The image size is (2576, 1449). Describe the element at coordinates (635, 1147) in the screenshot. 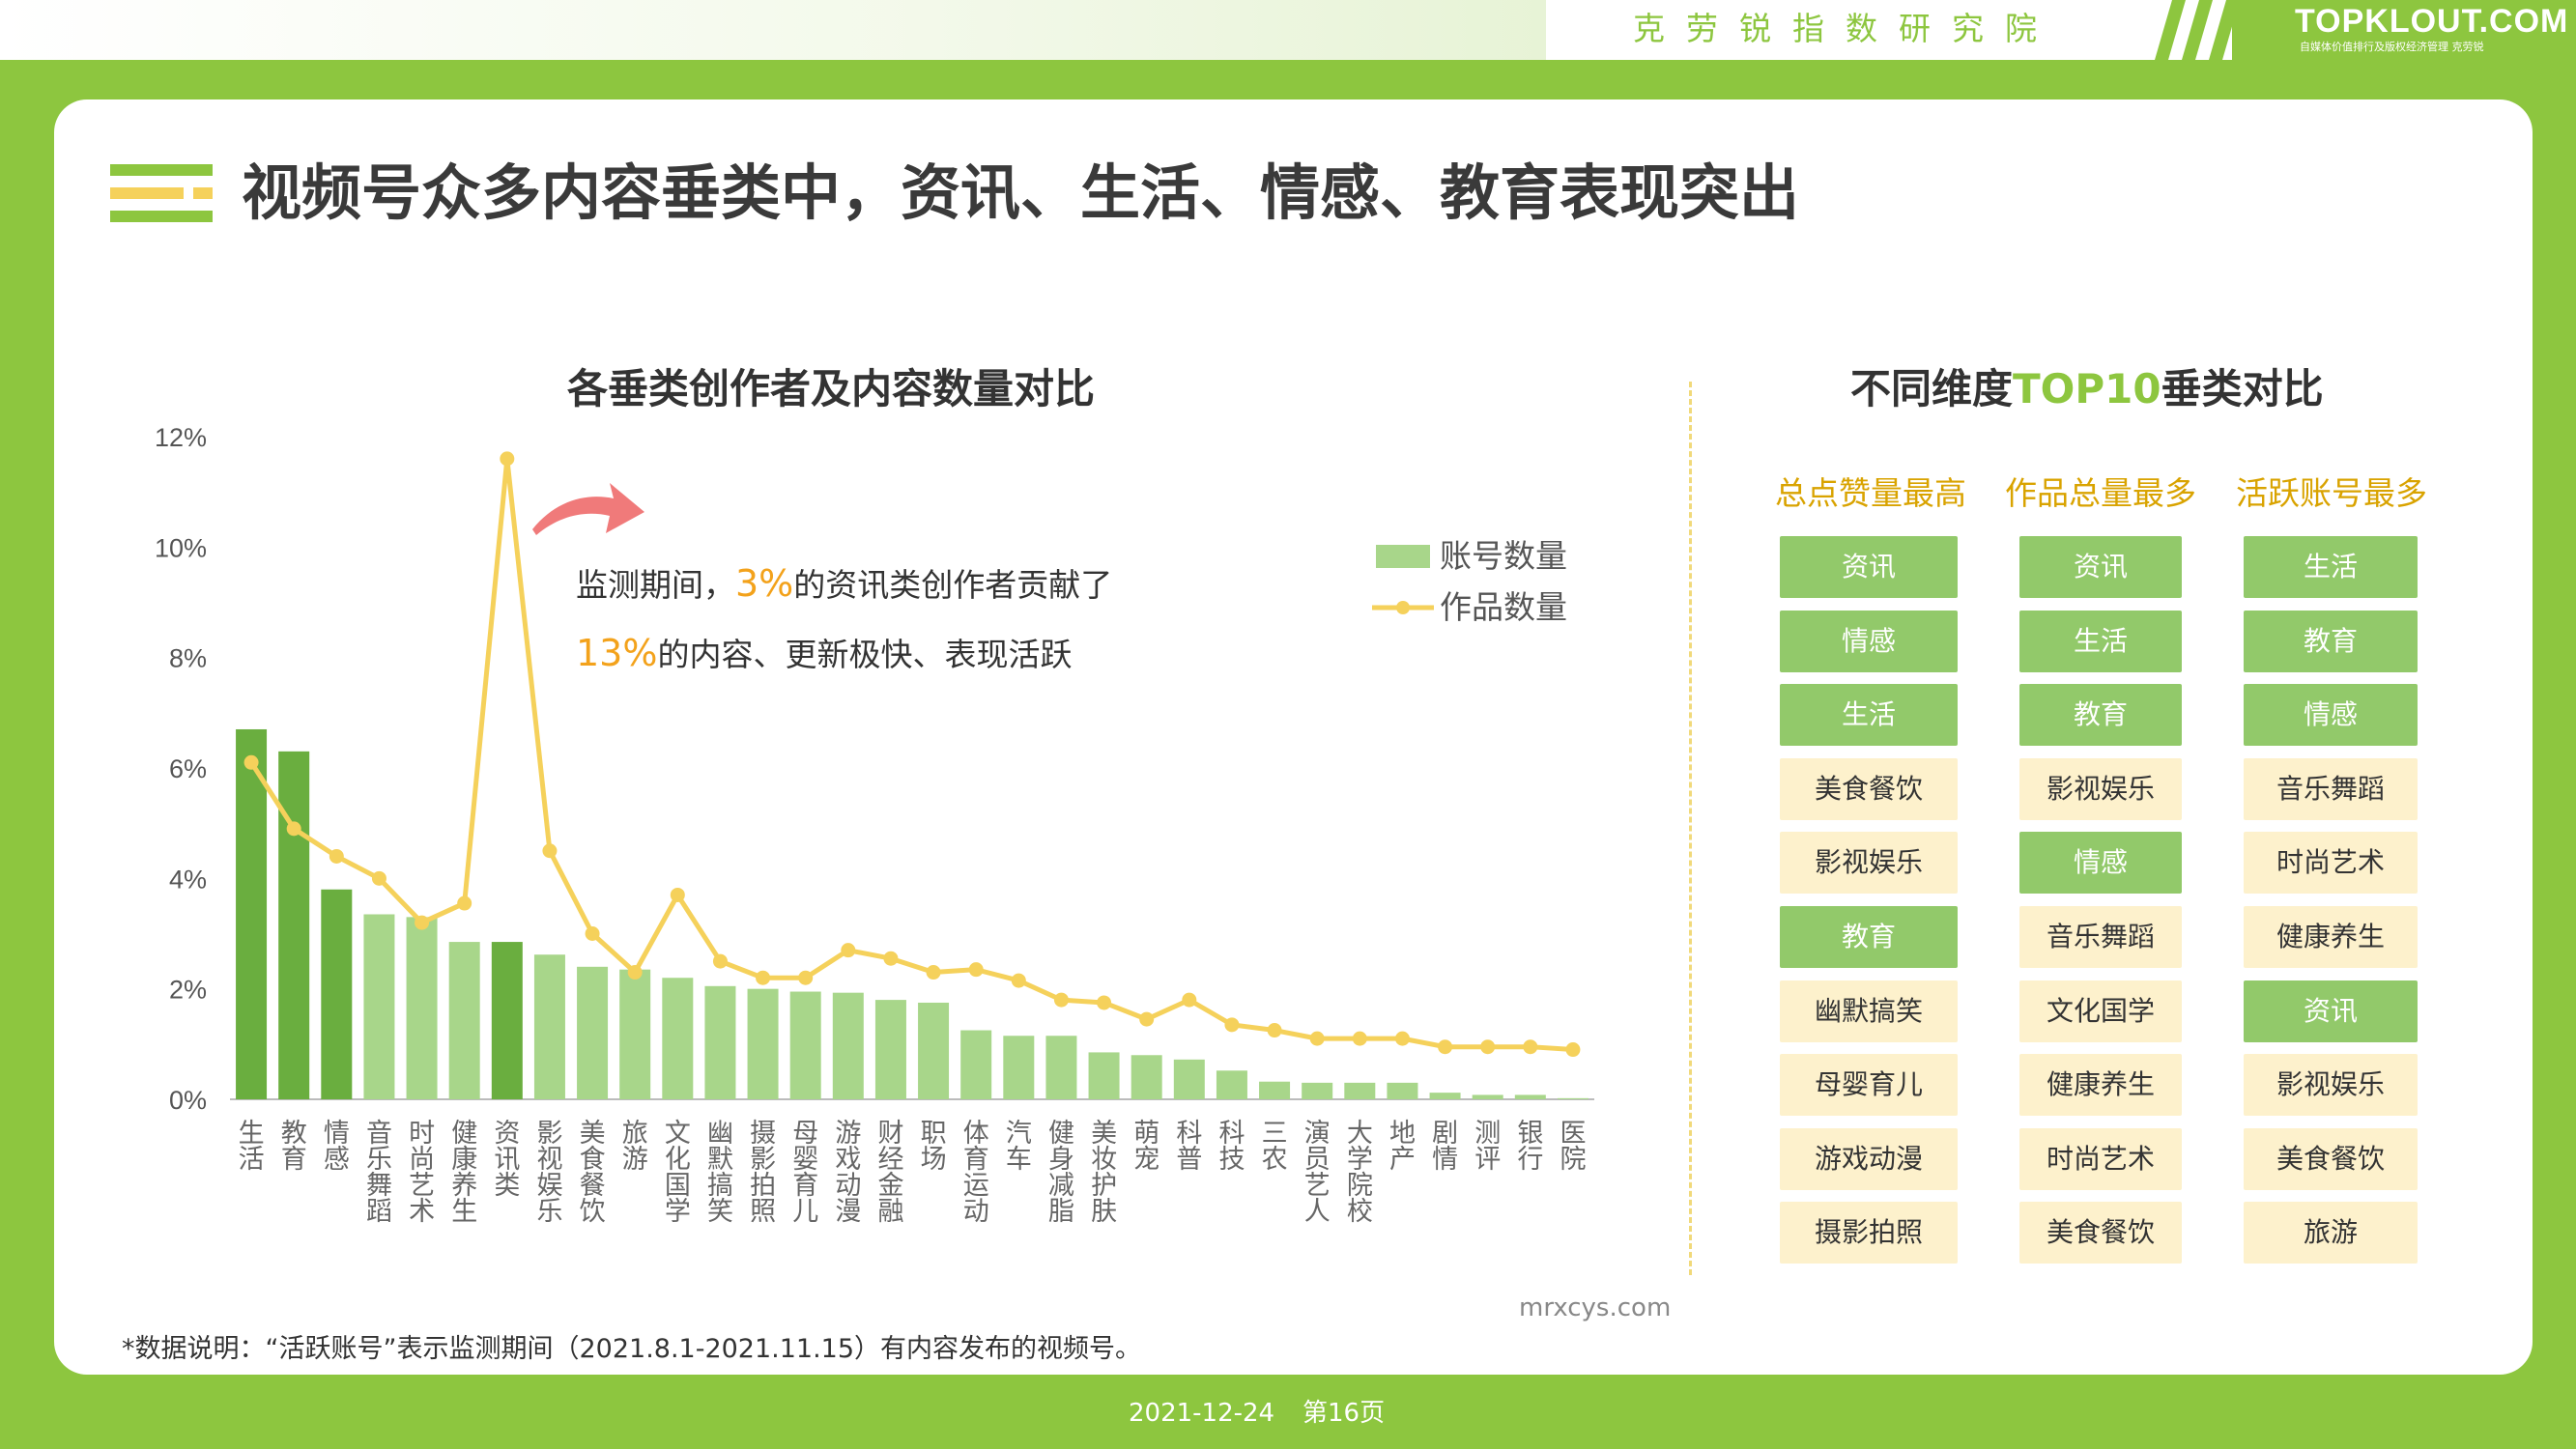

I see `x-tick-label: 旅游` at that location.